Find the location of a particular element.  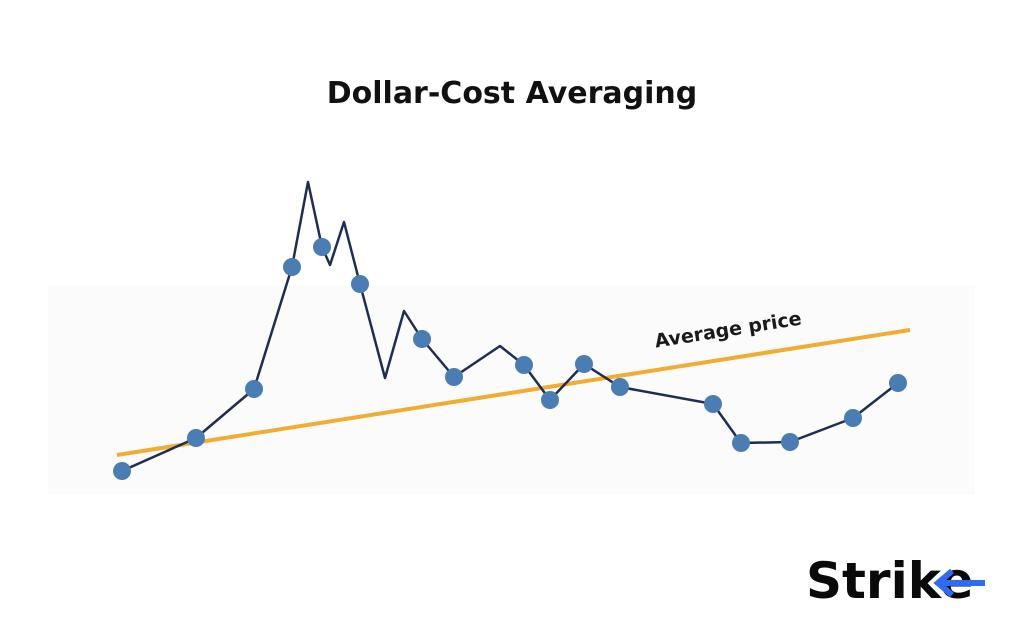

logo-arrow is located at coordinates (959, 583).